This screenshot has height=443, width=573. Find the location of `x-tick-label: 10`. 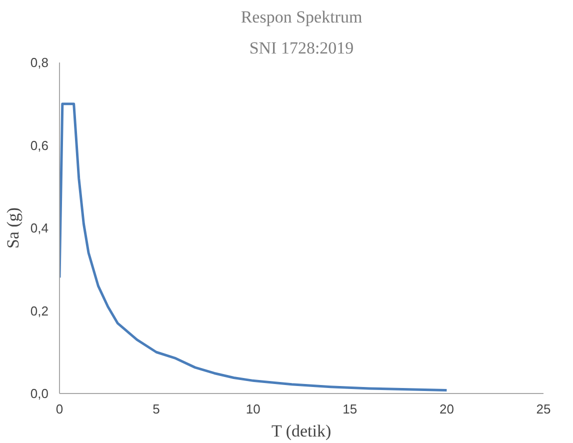

x-tick-label: 10 is located at coordinates (253, 409).